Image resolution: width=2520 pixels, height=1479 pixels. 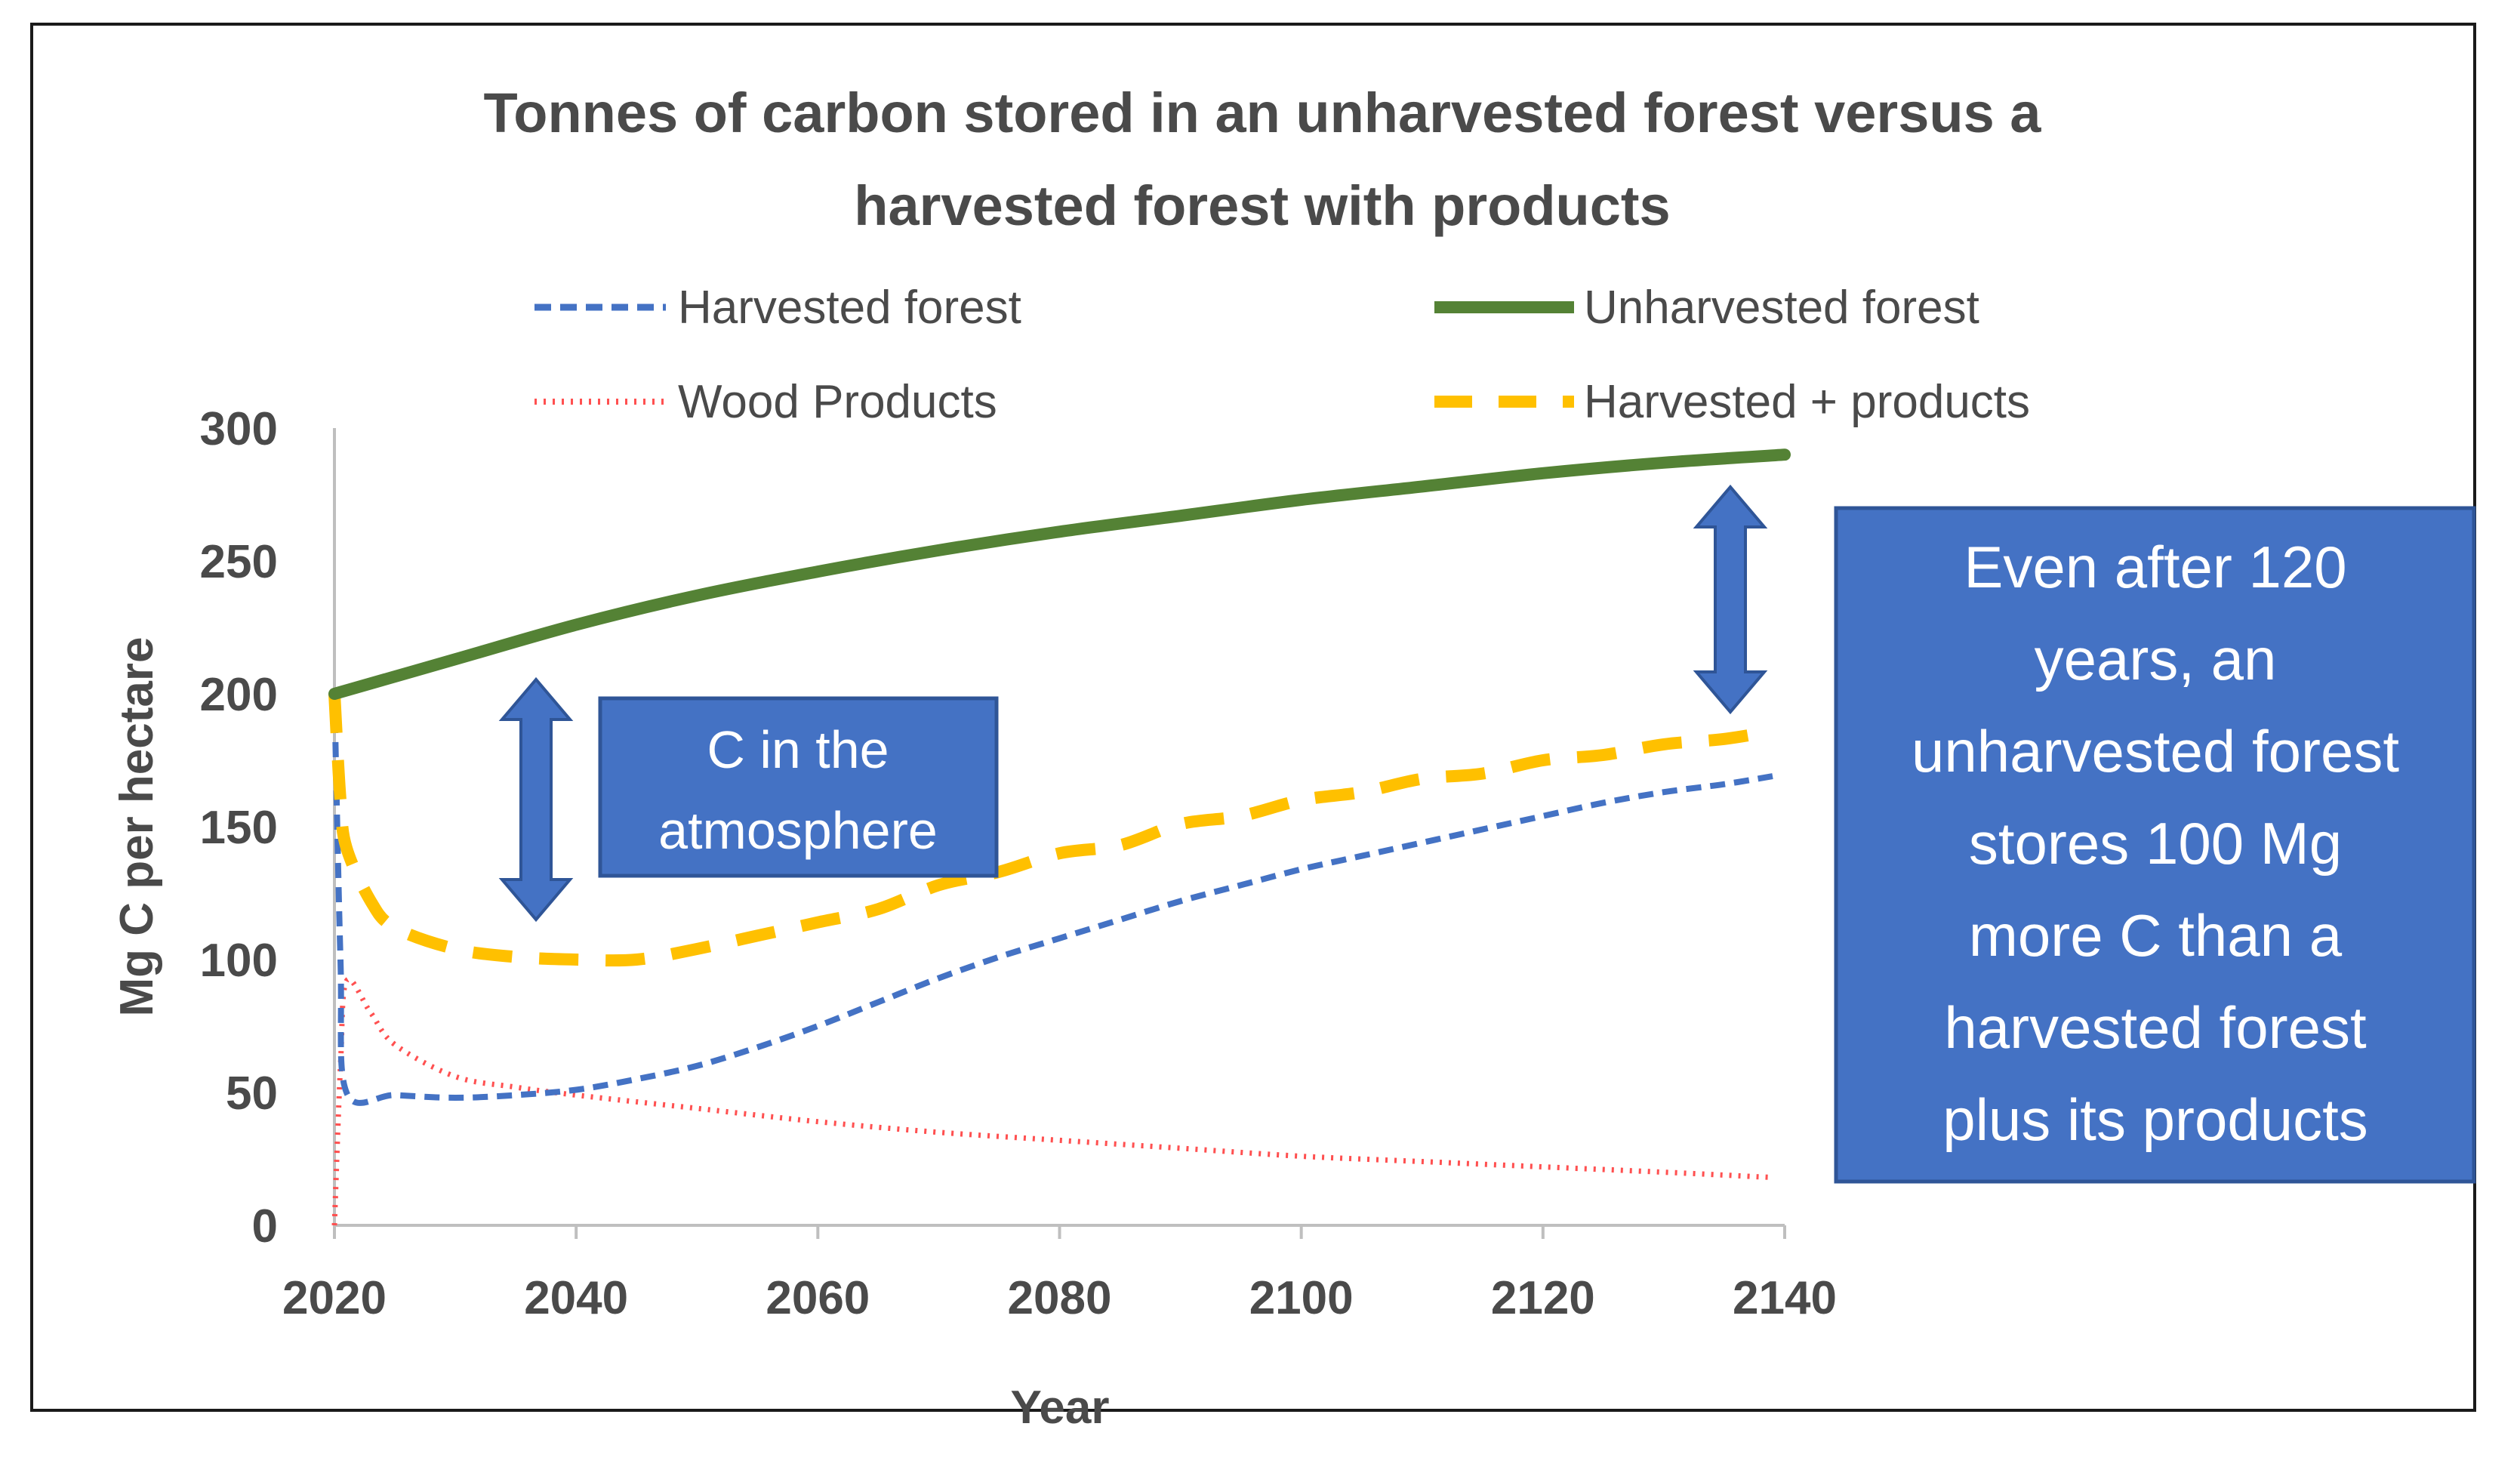 What do you see at coordinates (334, 1298) in the screenshot?
I see `x-tick-label: 2020` at bounding box center [334, 1298].